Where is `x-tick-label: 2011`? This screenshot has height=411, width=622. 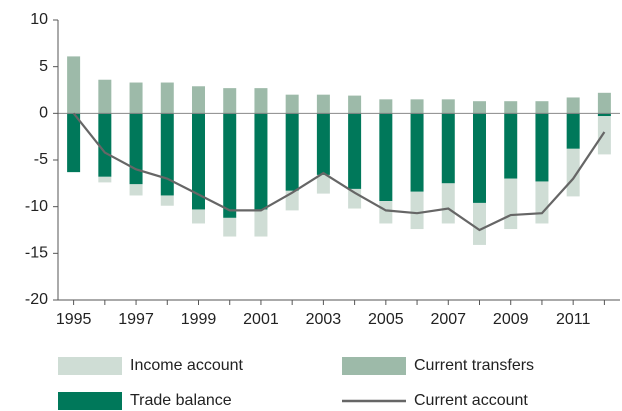 x-tick-label: 2011 is located at coordinates (573, 319).